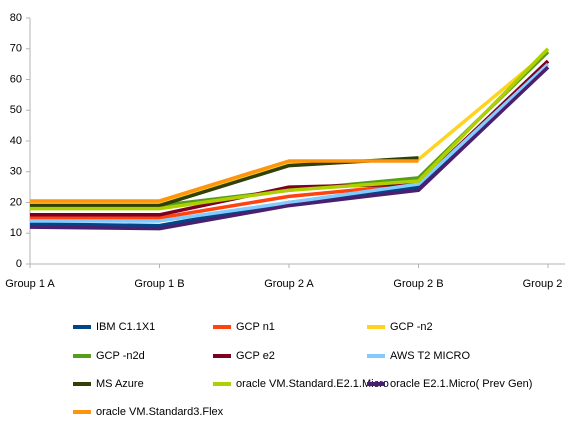 The image size is (565, 425). I want to click on legend-label: oracle VM.Standard3.Flex, so click(160, 412).